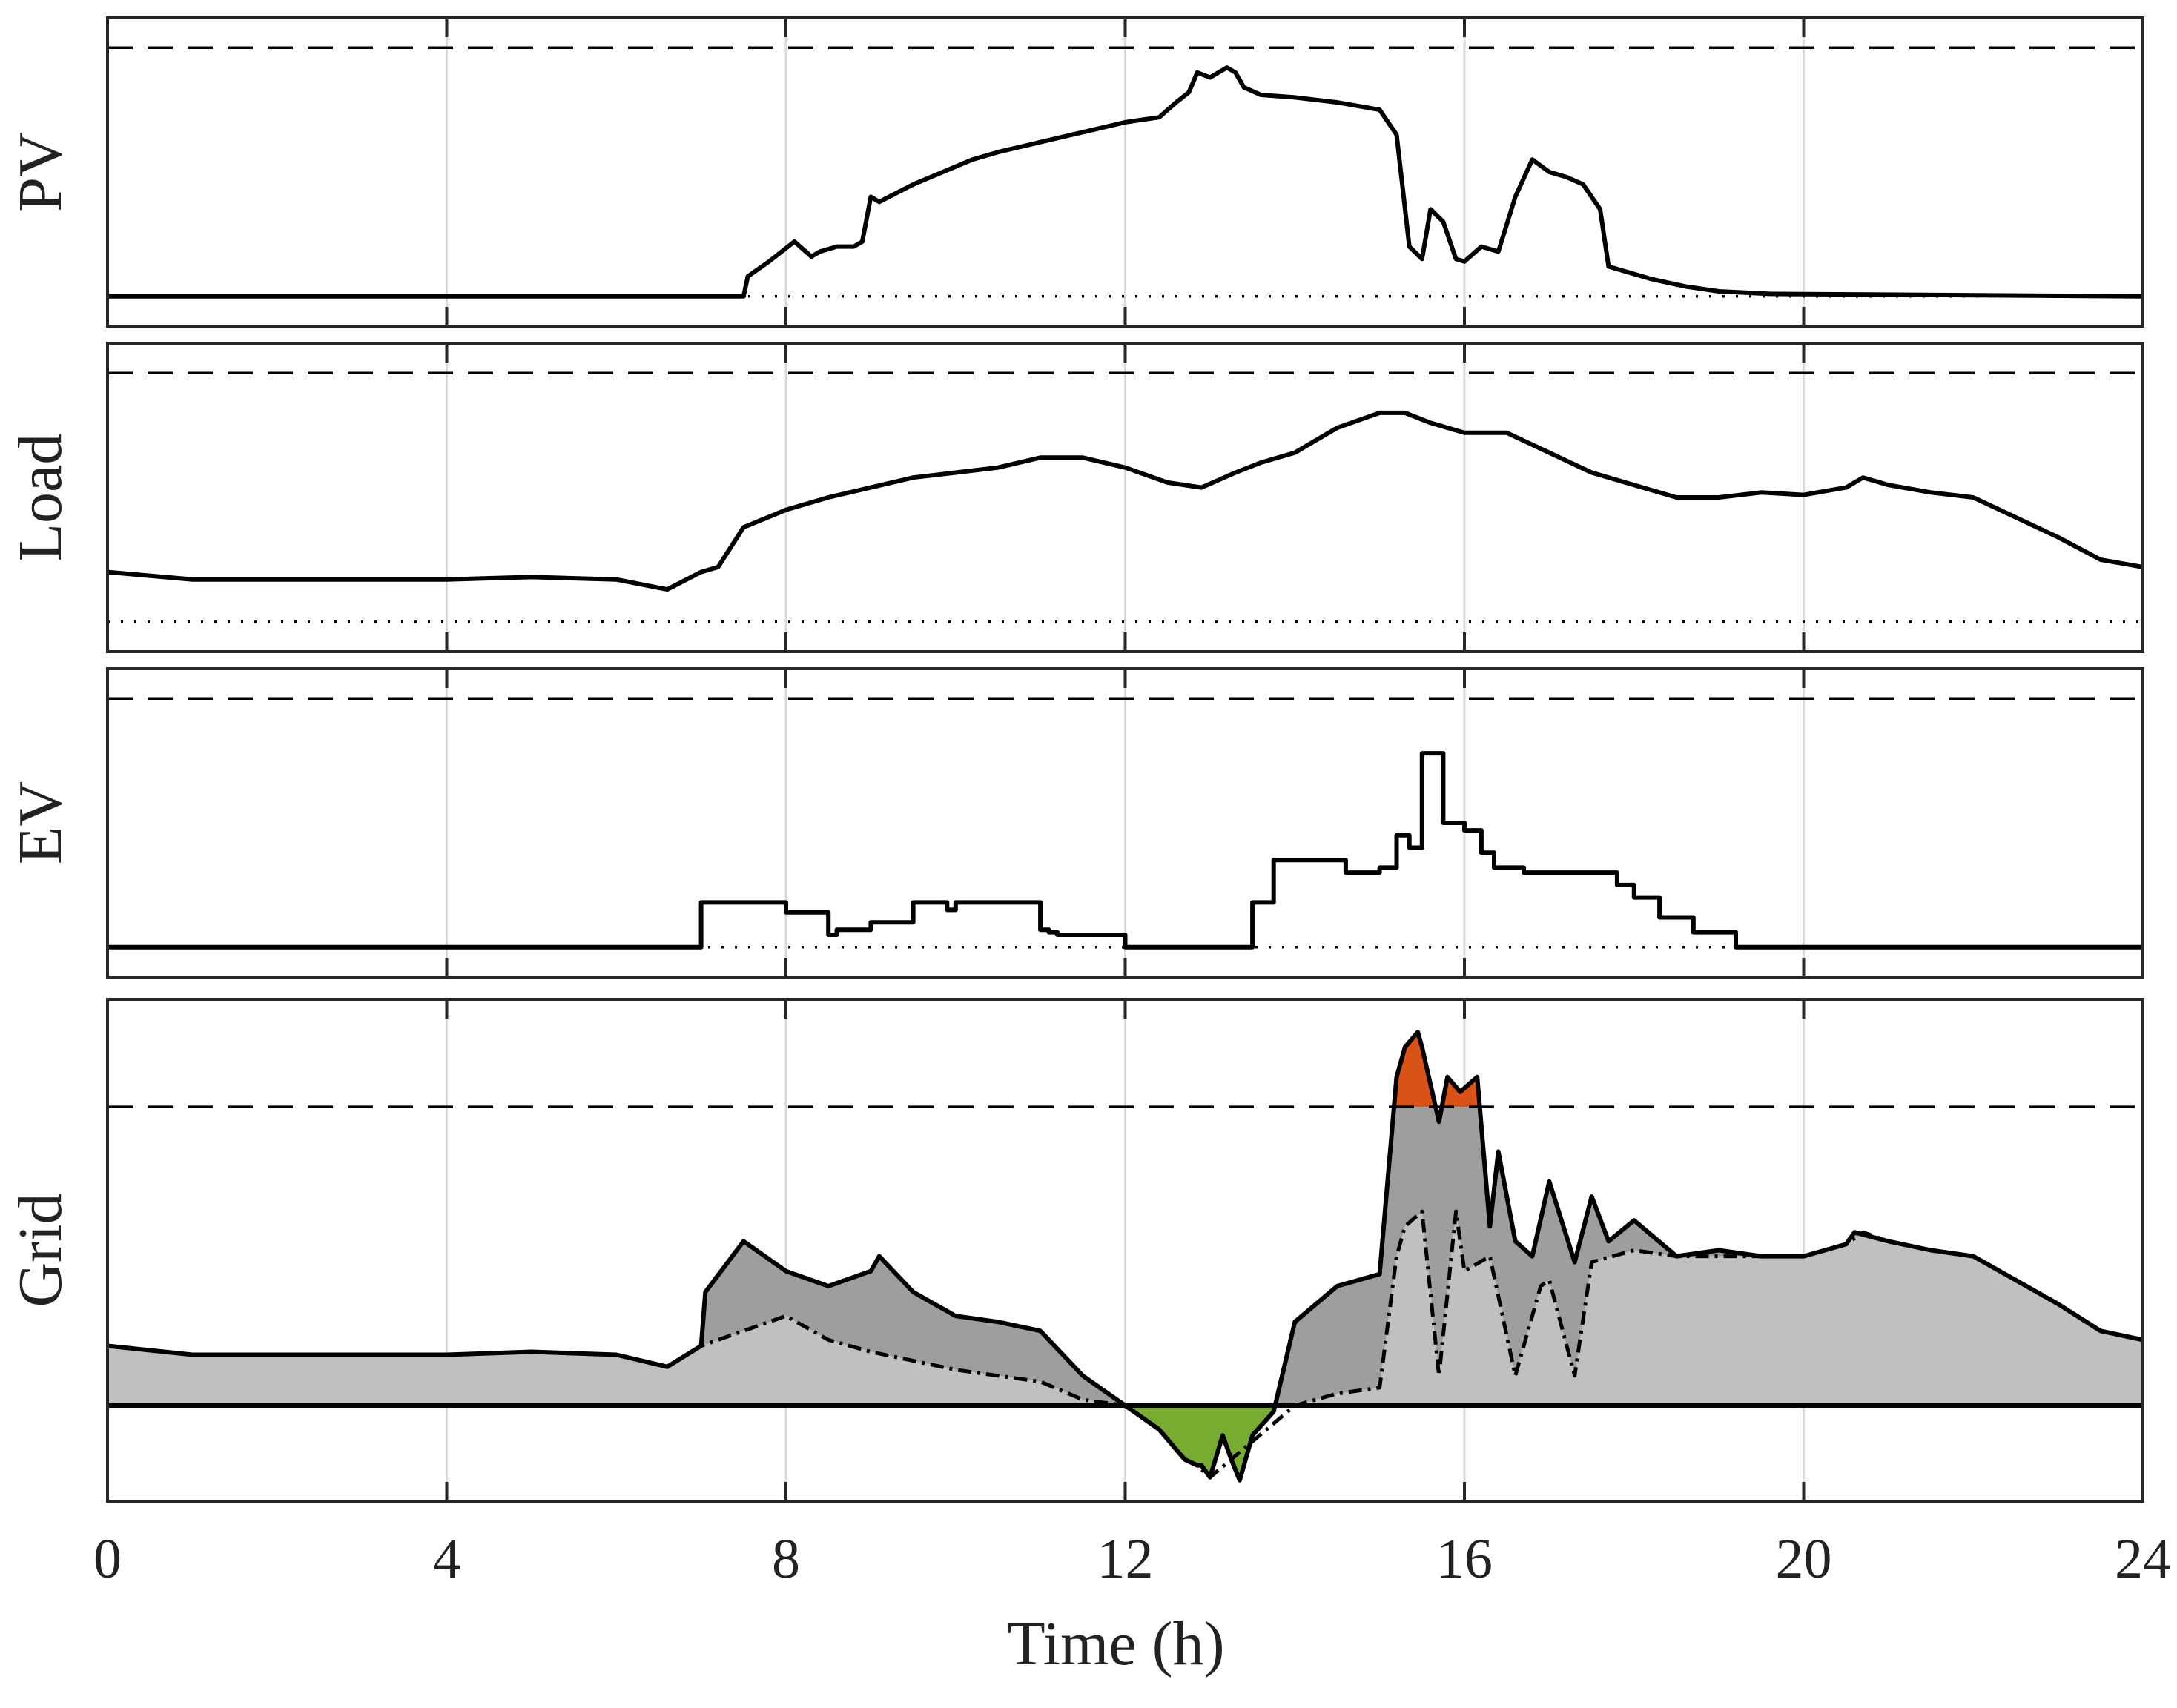  I want to click on x-tick-labels: 0 4 8 12 16 20 24, so click(1132, 1559).